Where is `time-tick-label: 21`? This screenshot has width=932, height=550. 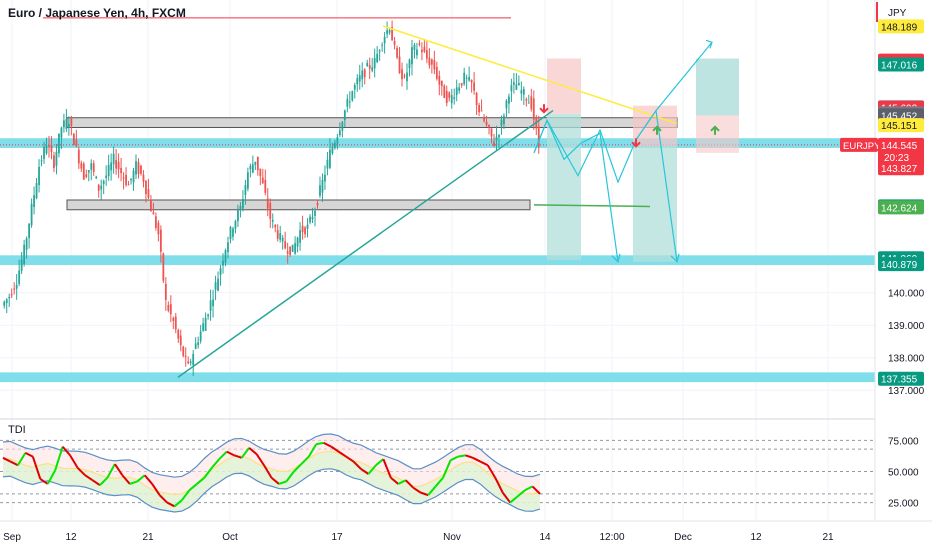 time-tick-label: 21 is located at coordinates (148, 537).